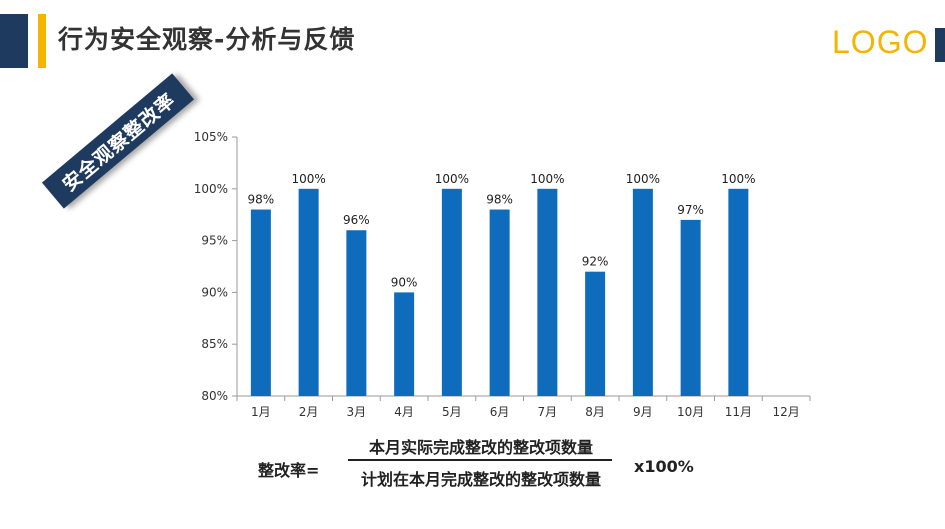 This screenshot has width=945, height=529. Describe the element at coordinates (738, 412) in the screenshot. I see `x-tick-label: 11月` at that location.